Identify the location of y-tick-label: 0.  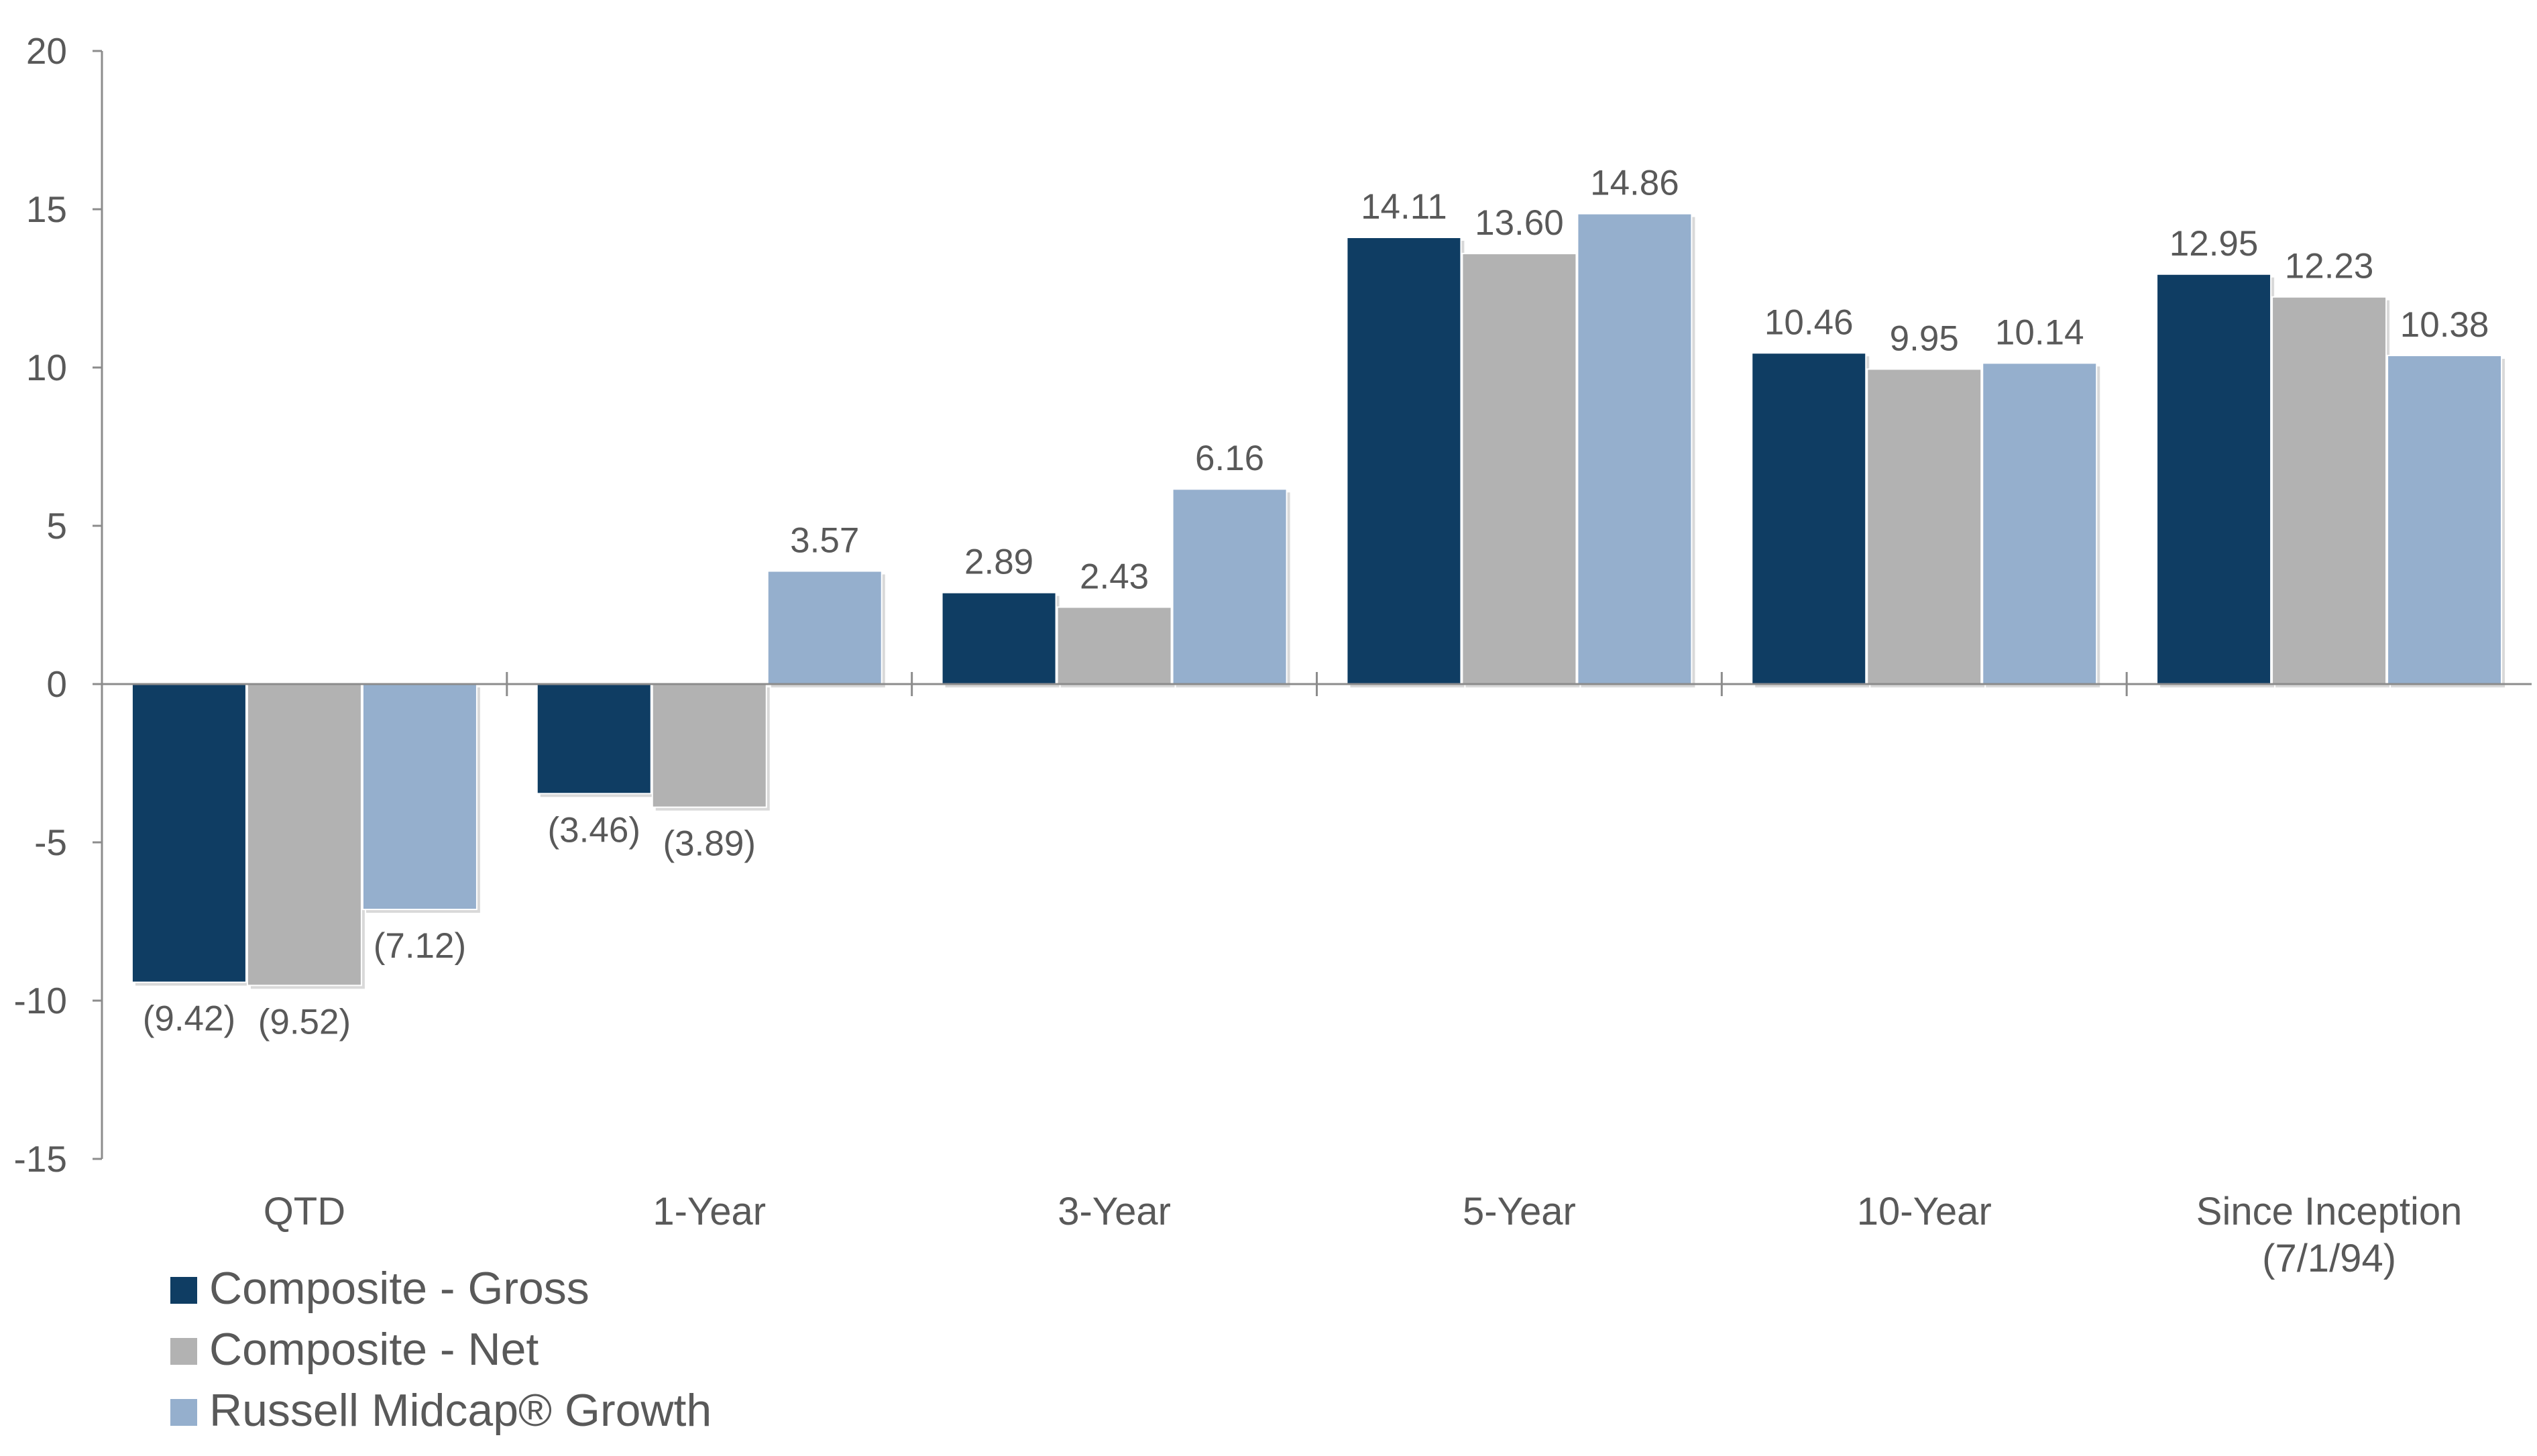
(56, 684).